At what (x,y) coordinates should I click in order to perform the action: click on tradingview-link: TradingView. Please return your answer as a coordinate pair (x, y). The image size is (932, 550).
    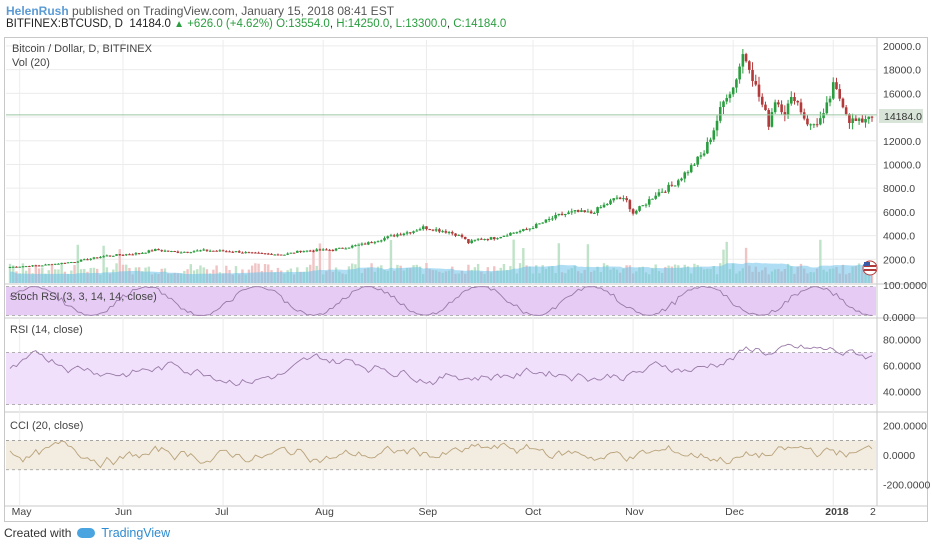
    Looking at the image, I should click on (136, 533).